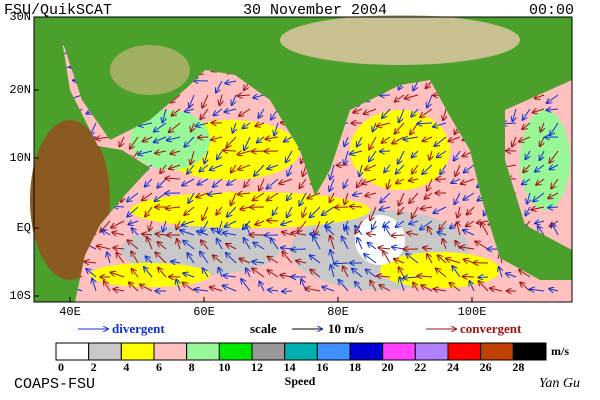 This screenshot has height=400, width=600. What do you see at coordinates (472, 312) in the screenshot?
I see `lon-label: 100E` at bounding box center [472, 312].